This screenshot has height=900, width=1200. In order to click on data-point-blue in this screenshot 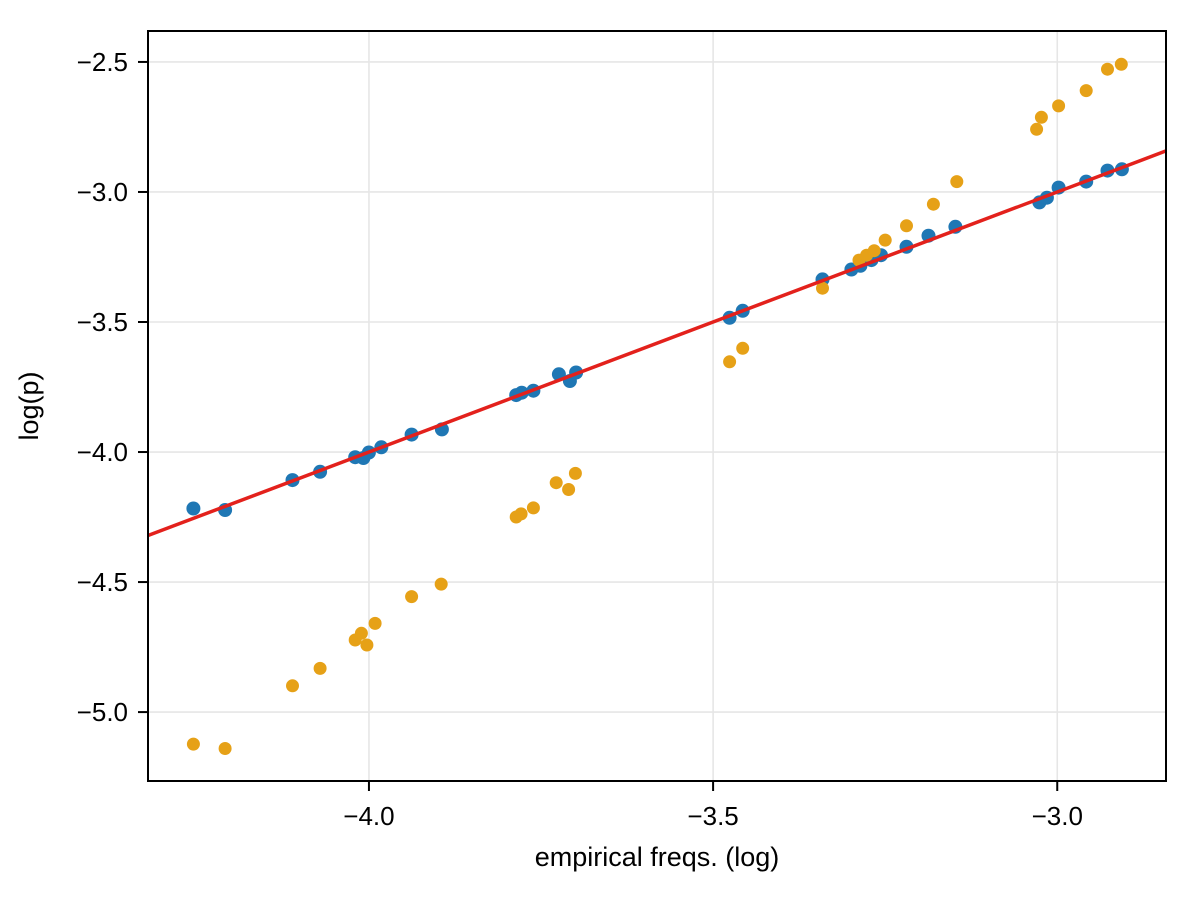, I will do `click(193, 508)`.